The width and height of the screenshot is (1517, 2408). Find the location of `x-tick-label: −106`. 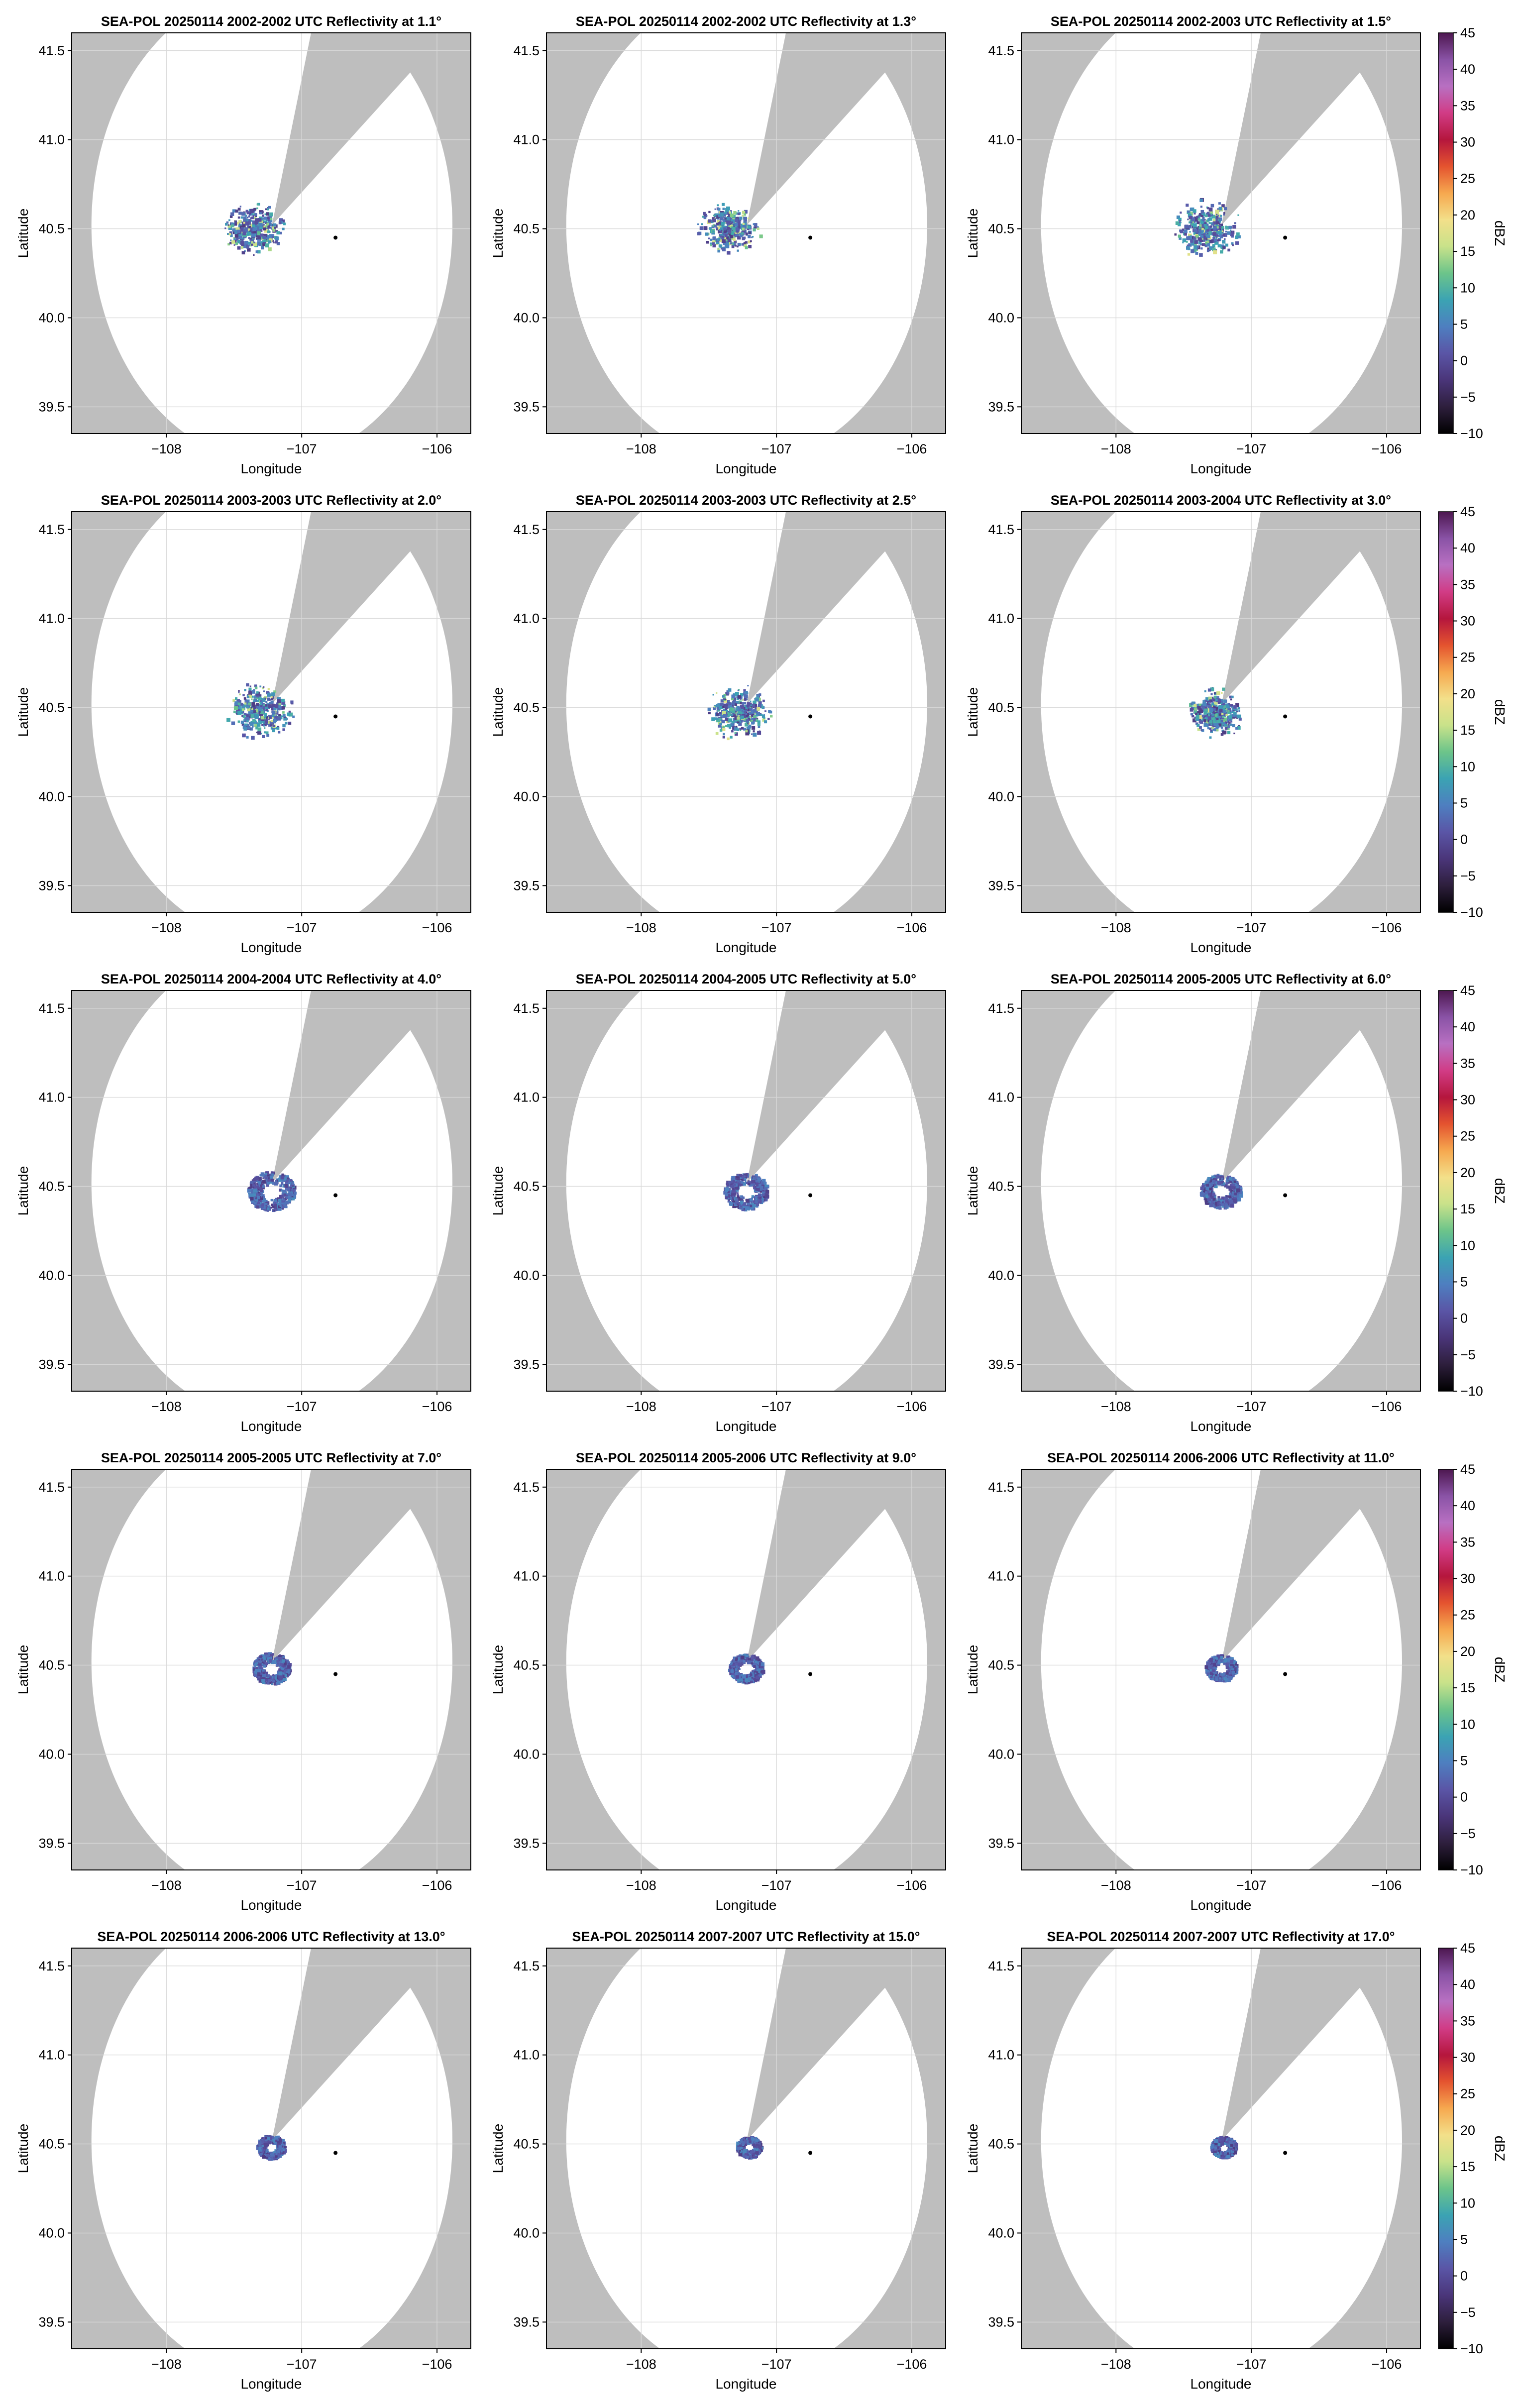

x-tick-label: −106 is located at coordinates (437, 1406).